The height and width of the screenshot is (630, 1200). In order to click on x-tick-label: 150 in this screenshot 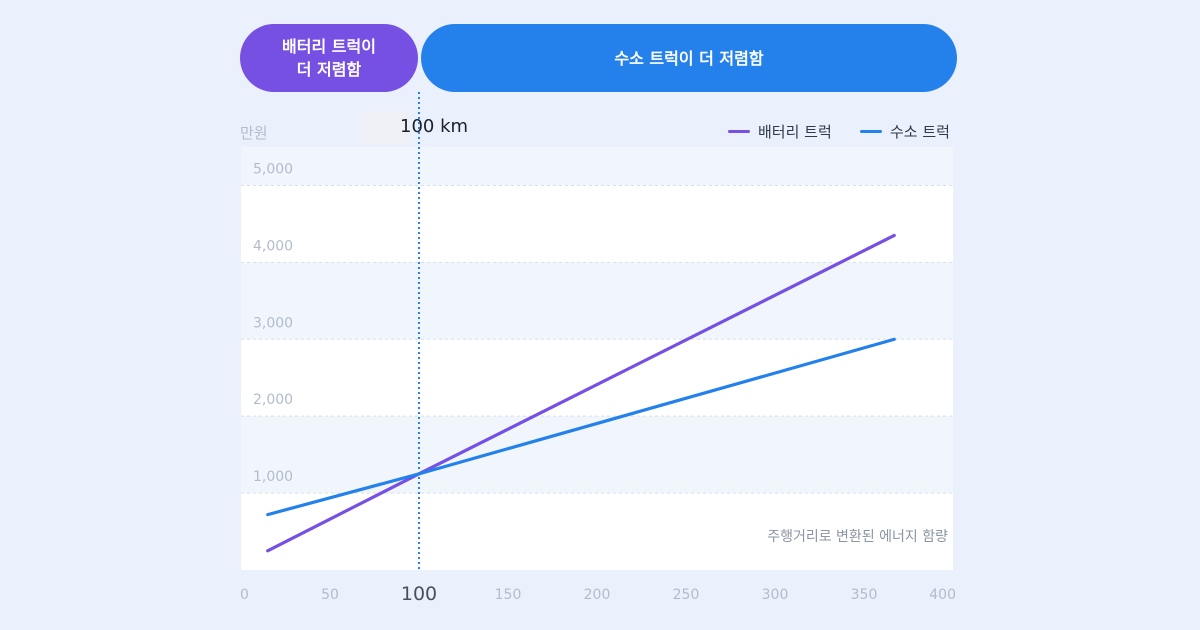, I will do `click(508, 595)`.